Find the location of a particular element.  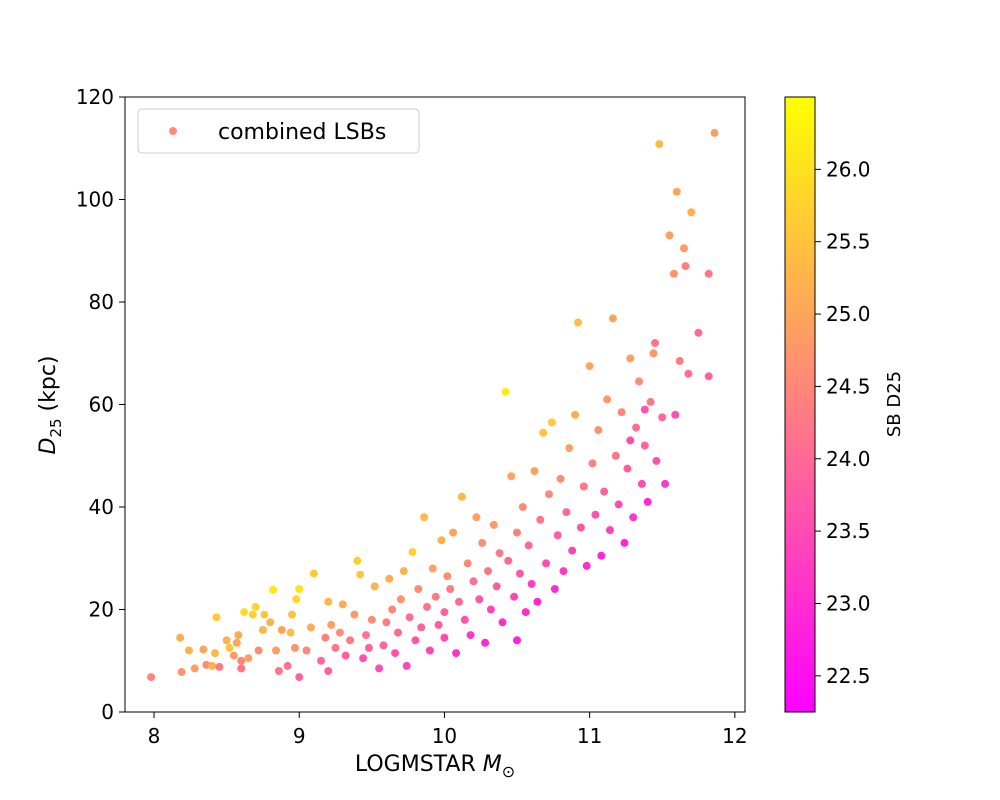

legend-marker is located at coordinates (173, 131).